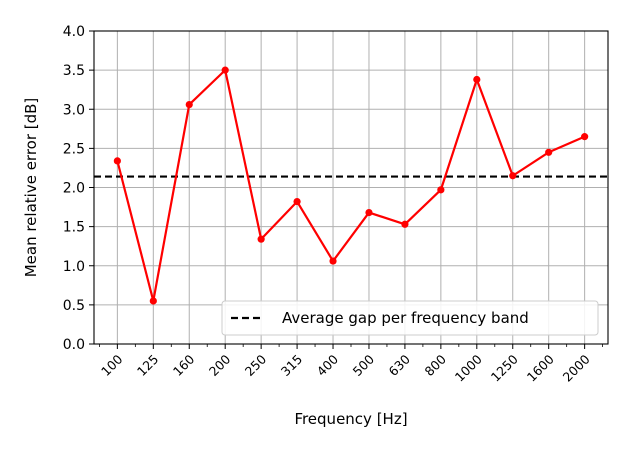 The height and width of the screenshot is (454, 630). Describe the element at coordinates (74, 189) in the screenshot. I see `y-tick-label: 2.0` at that location.